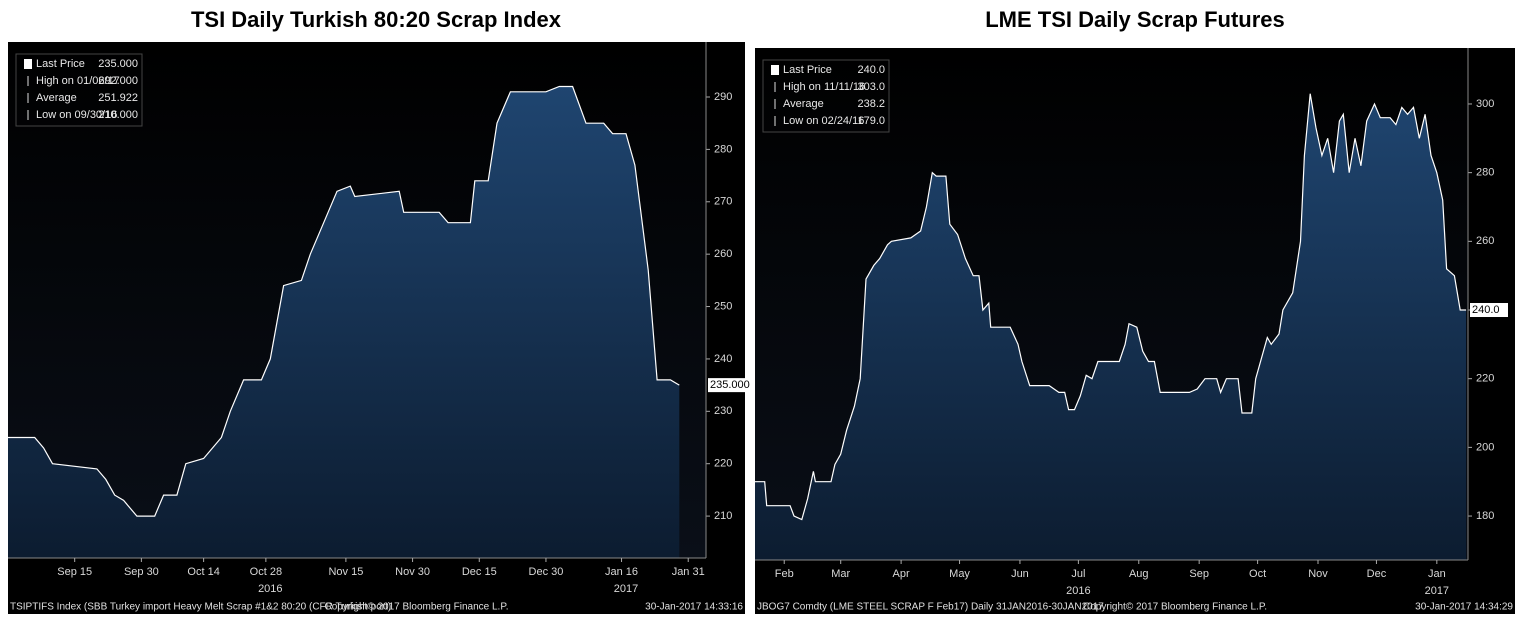 The height and width of the screenshot is (640, 1522). I want to click on legend-value: 179.0, so click(871, 121).